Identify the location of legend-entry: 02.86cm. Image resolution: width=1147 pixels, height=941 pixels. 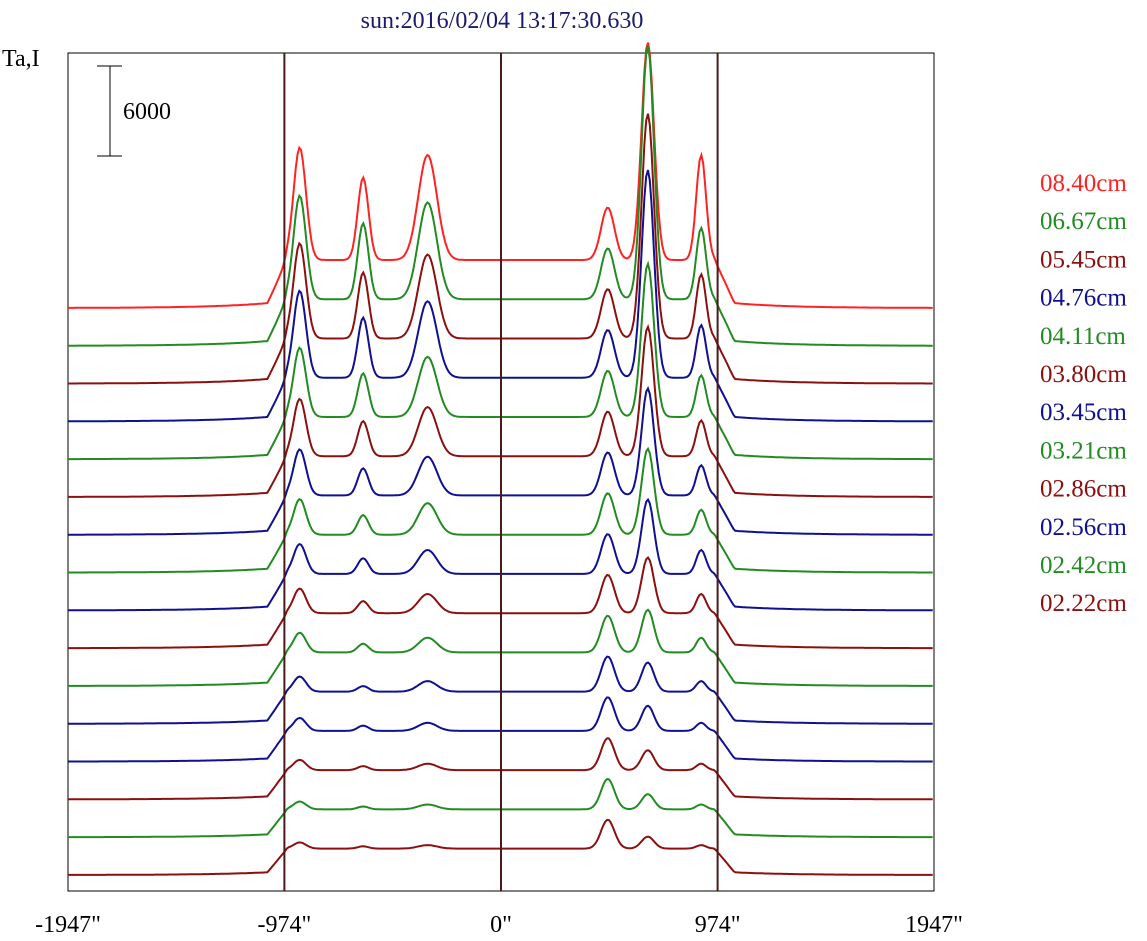
(1083, 489).